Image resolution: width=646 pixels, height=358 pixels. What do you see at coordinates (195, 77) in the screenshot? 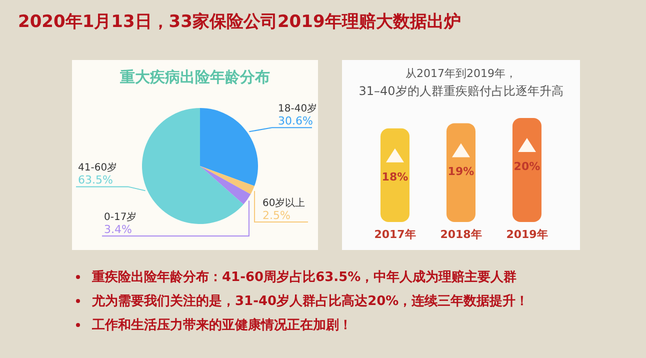
I see `chart-title: 重大疾病出险年龄分布` at bounding box center [195, 77].